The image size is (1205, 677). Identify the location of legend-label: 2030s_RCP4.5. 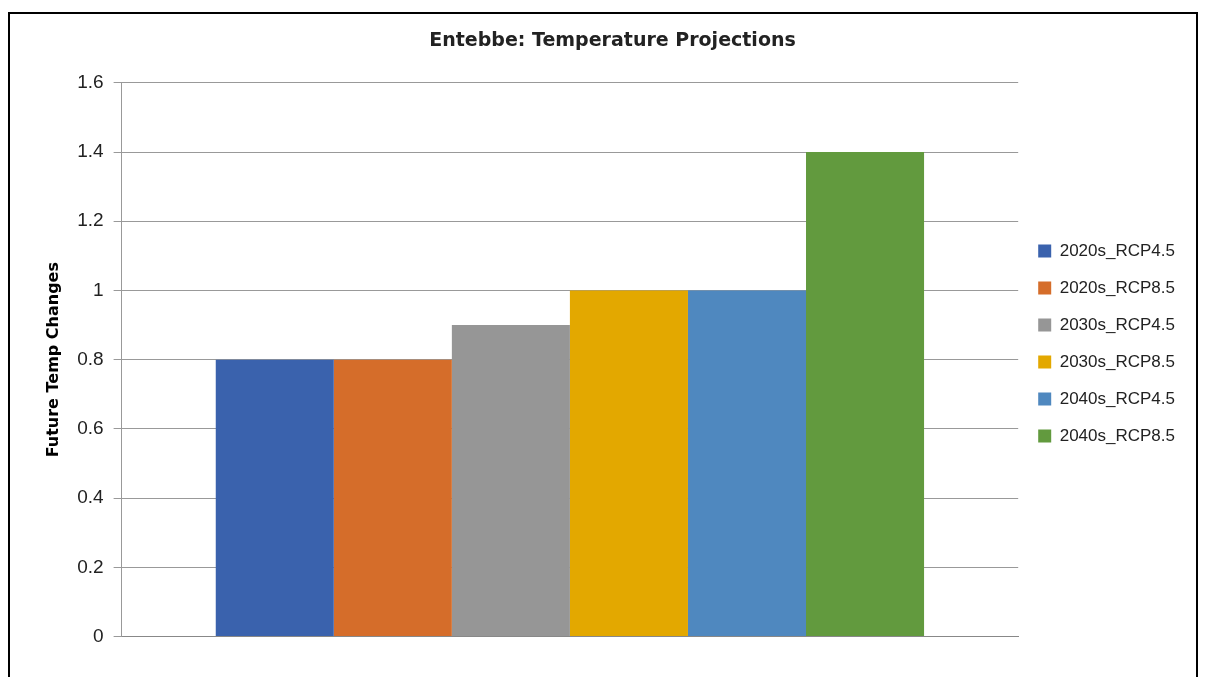
(1117, 324).